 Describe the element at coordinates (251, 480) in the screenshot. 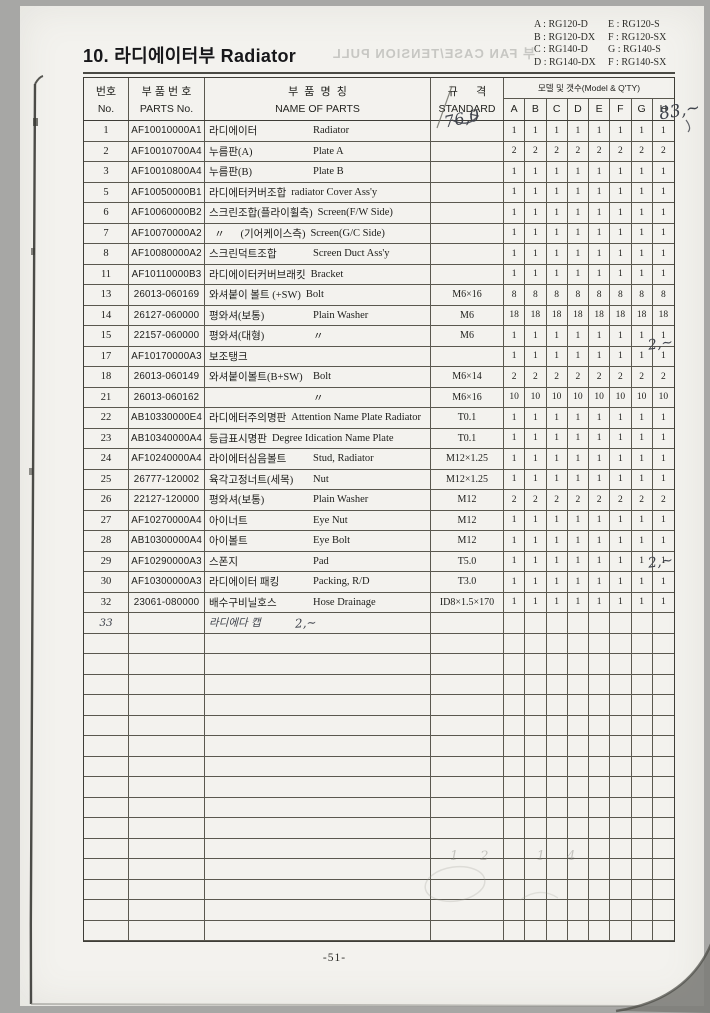

I see `part-name-kr: 육각고정너트(세목)` at that location.